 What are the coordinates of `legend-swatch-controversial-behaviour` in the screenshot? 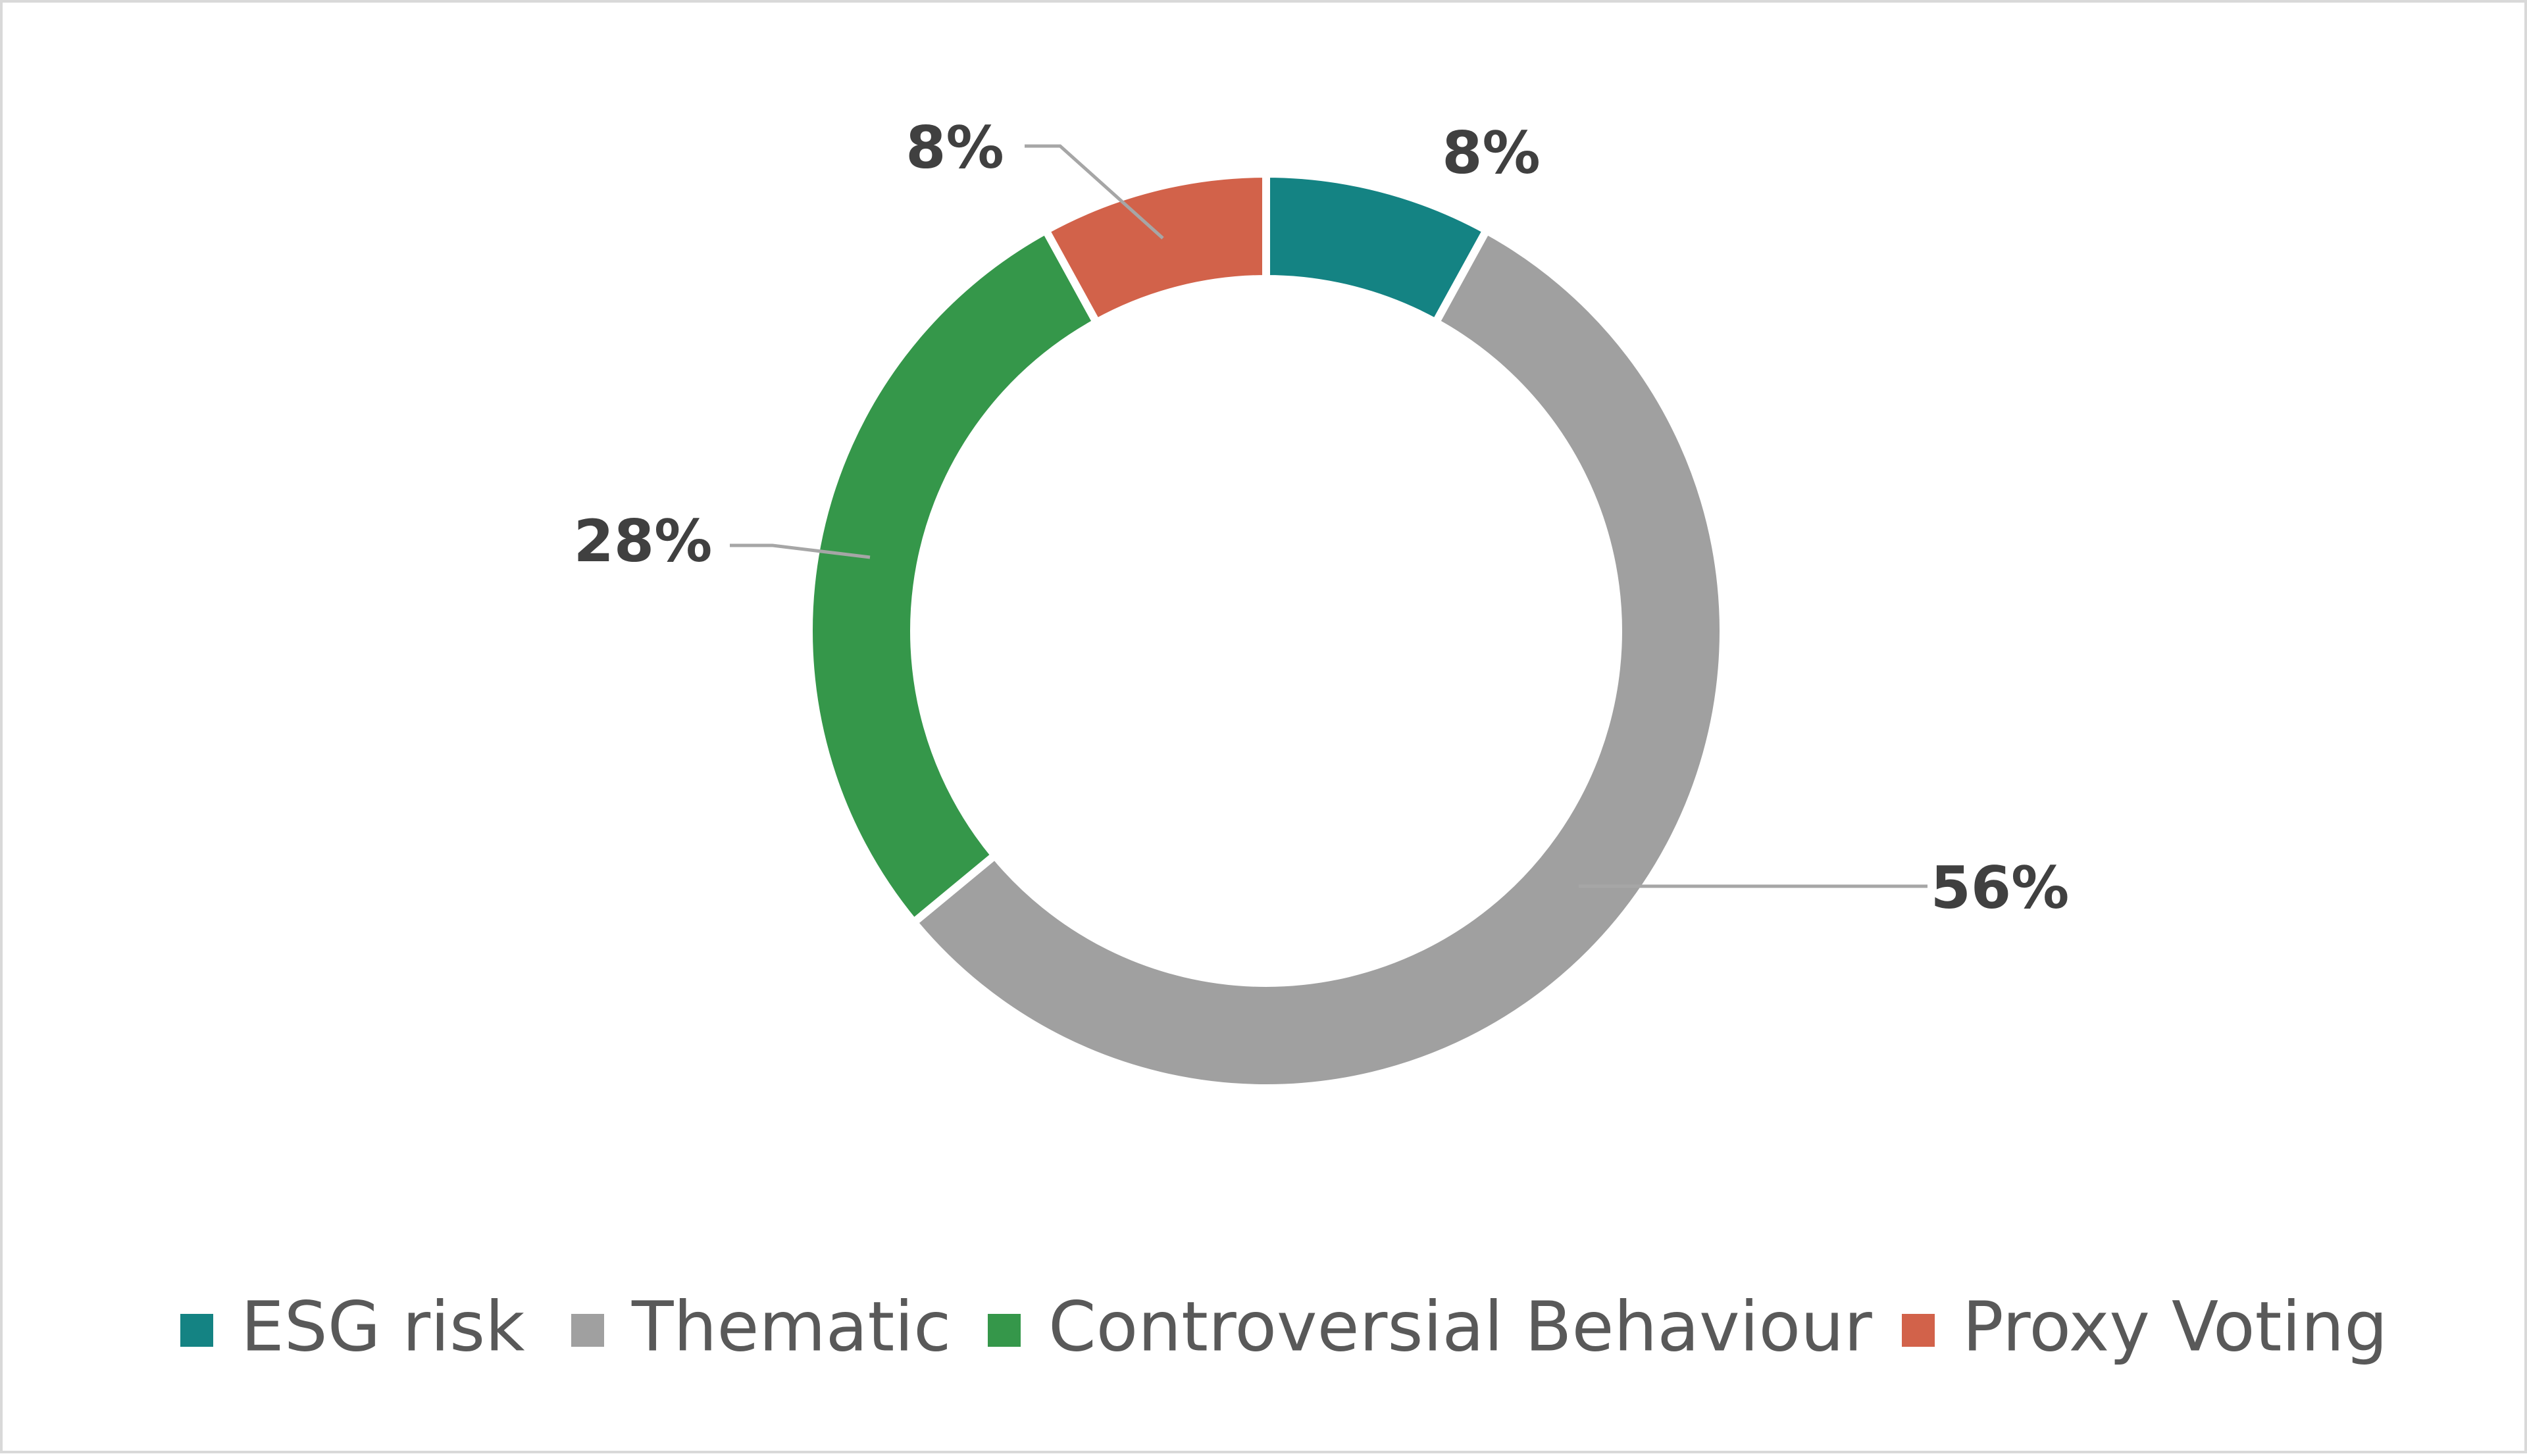 It's located at (1004, 1330).